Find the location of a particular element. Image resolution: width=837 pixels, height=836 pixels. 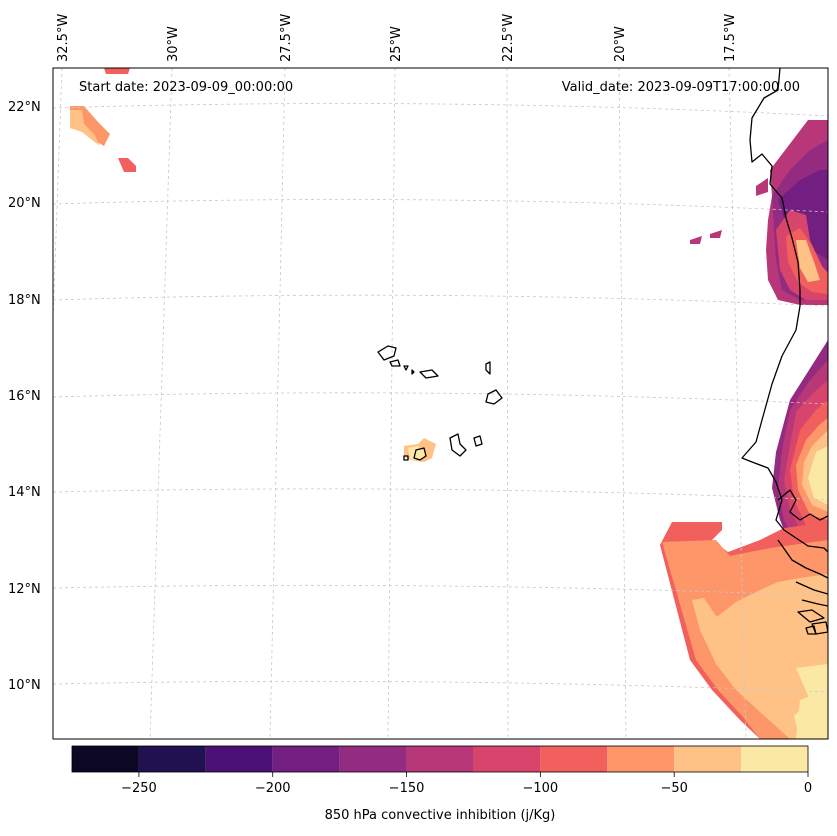

colorbar-title: 850 hPa convective inhibition (j/Kg) is located at coordinates (440, 815).